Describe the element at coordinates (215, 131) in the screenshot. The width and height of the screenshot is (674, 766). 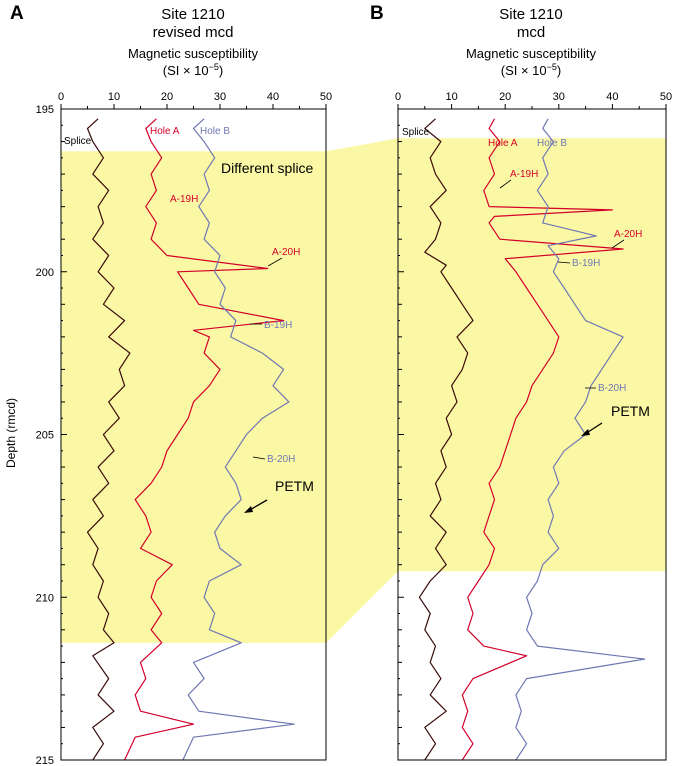
I see `panel-a-hole-b-label: Hole B` at that location.